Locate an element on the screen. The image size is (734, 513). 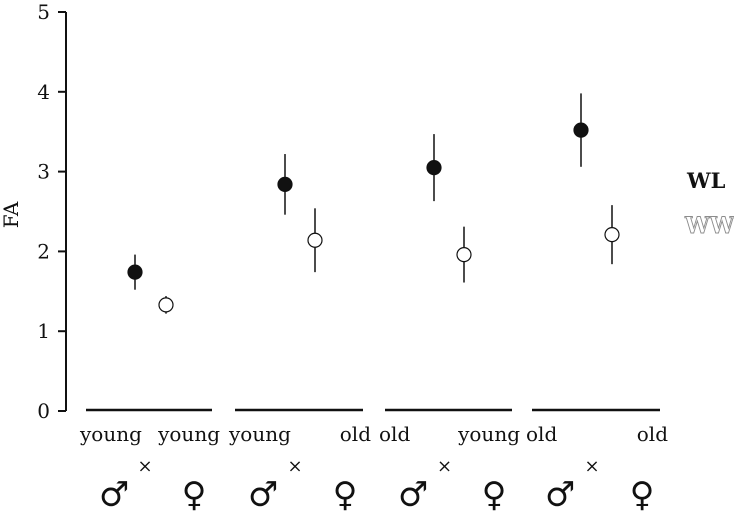
y-tick-label: 2 is located at coordinates (43, 251).